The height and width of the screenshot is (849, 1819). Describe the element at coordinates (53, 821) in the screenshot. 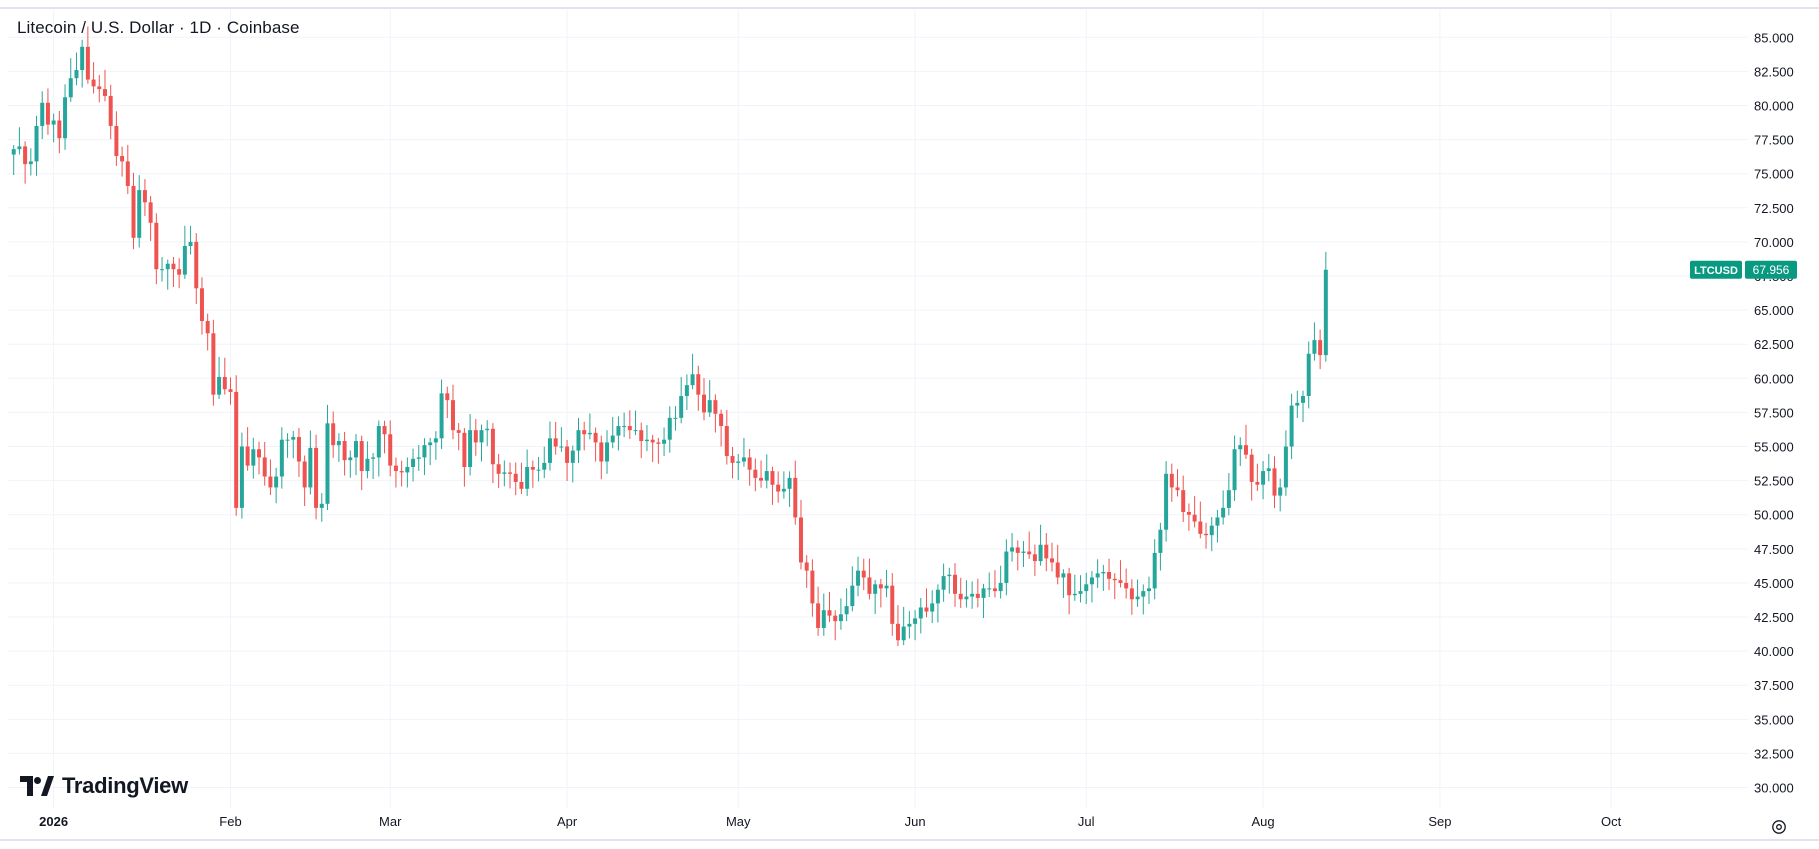

I see `x-tick-label: 2026` at that location.